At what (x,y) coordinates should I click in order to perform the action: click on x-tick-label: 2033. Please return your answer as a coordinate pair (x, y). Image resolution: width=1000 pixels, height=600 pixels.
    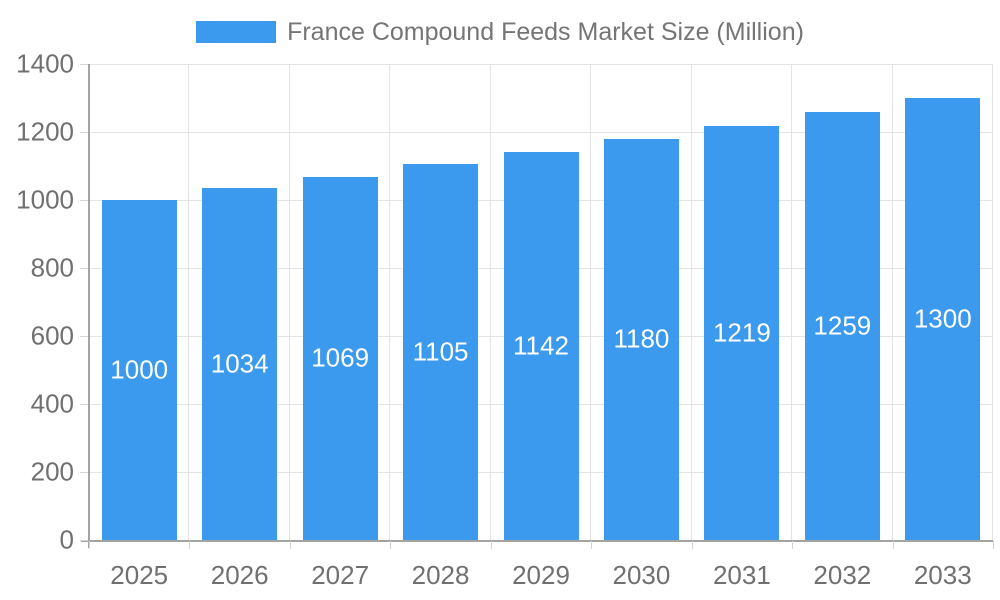
    Looking at the image, I should click on (942, 575).